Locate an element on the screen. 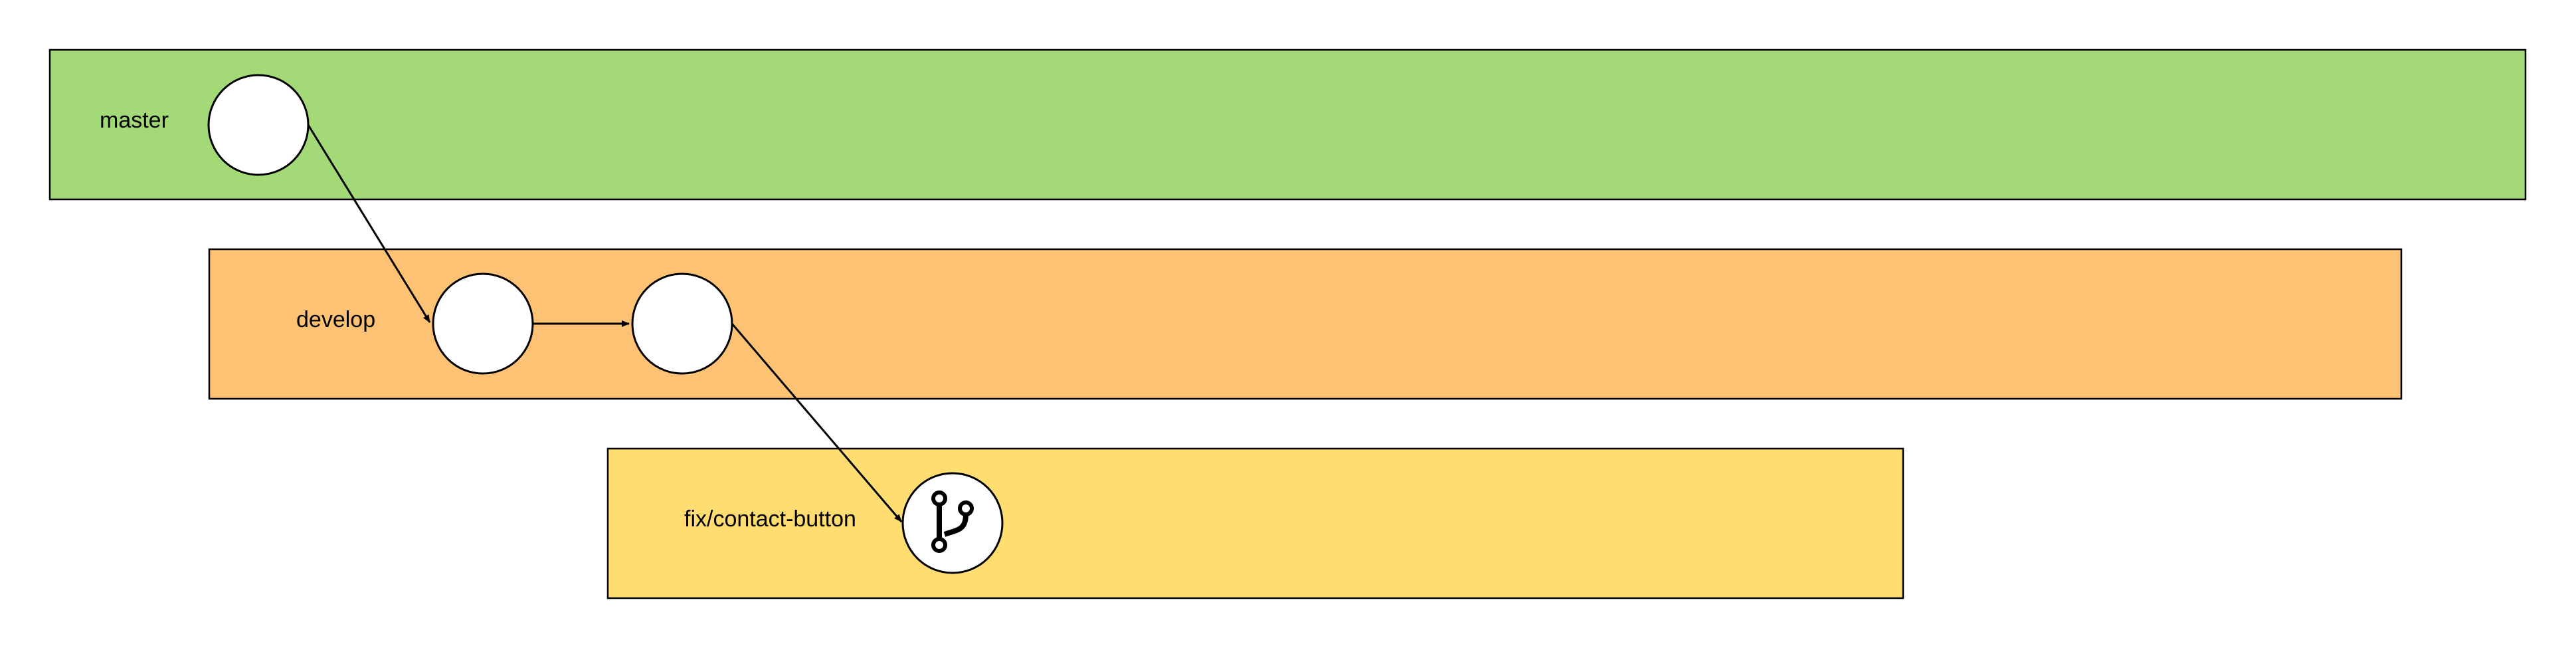  edges is located at coordinates (605, 323).